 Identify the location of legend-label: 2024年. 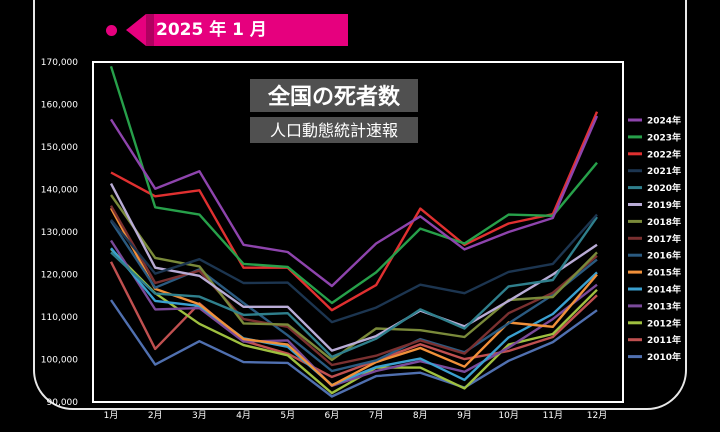
(664, 121).